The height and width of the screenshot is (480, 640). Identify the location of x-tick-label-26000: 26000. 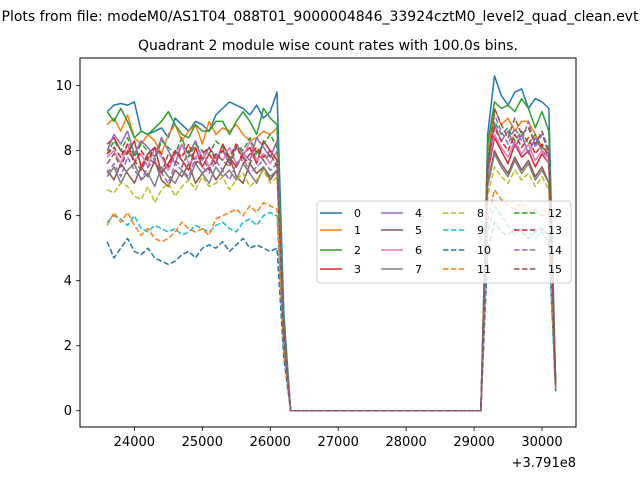
(270, 442).